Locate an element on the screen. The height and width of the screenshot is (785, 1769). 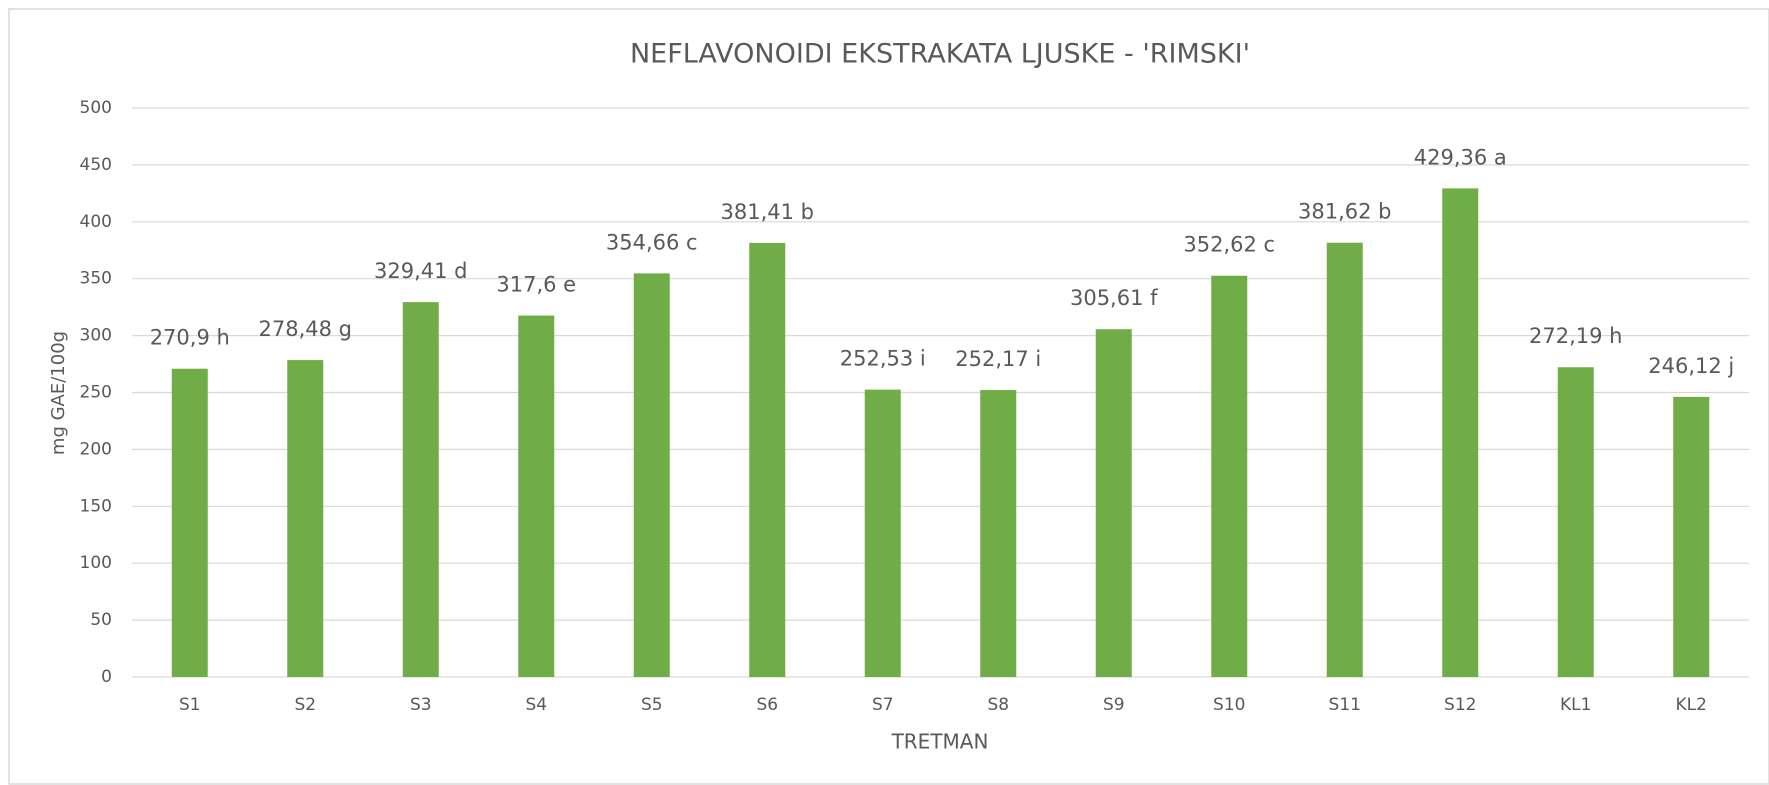
data-label: 381,41 b is located at coordinates (768, 212).